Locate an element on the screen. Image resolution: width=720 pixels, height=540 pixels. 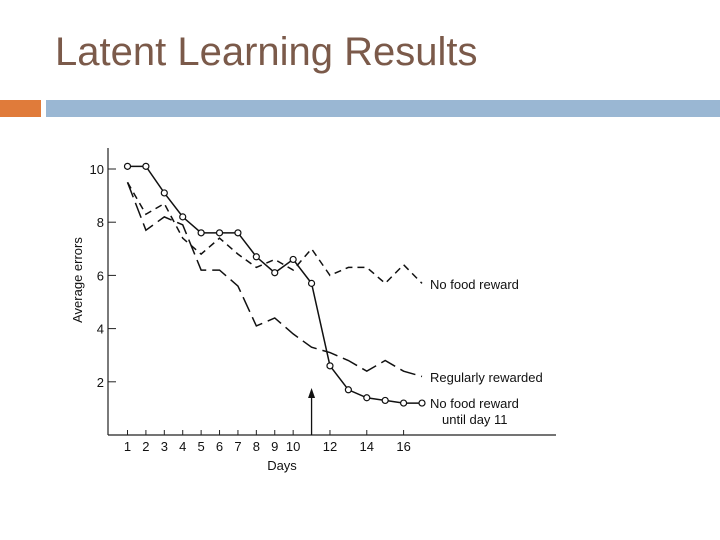
y-axis-label: Average errors is located at coordinates (77, 280).